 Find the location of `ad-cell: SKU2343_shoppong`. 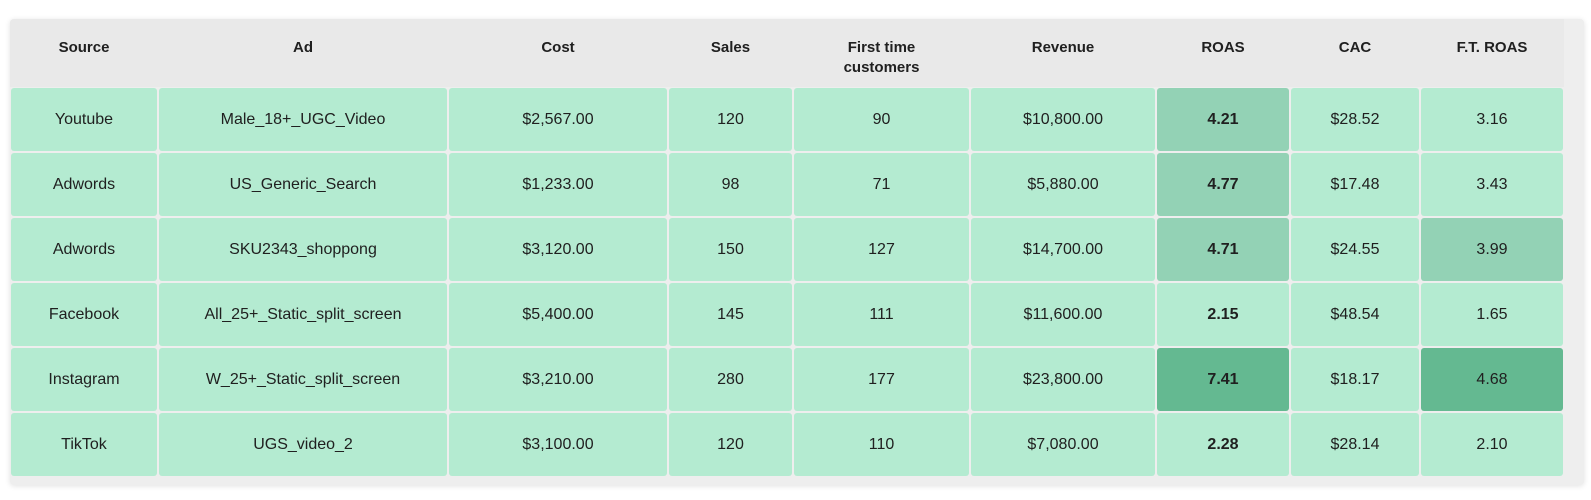

ad-cell: SKU2343_shoppong is located at coordinates (303, 249).